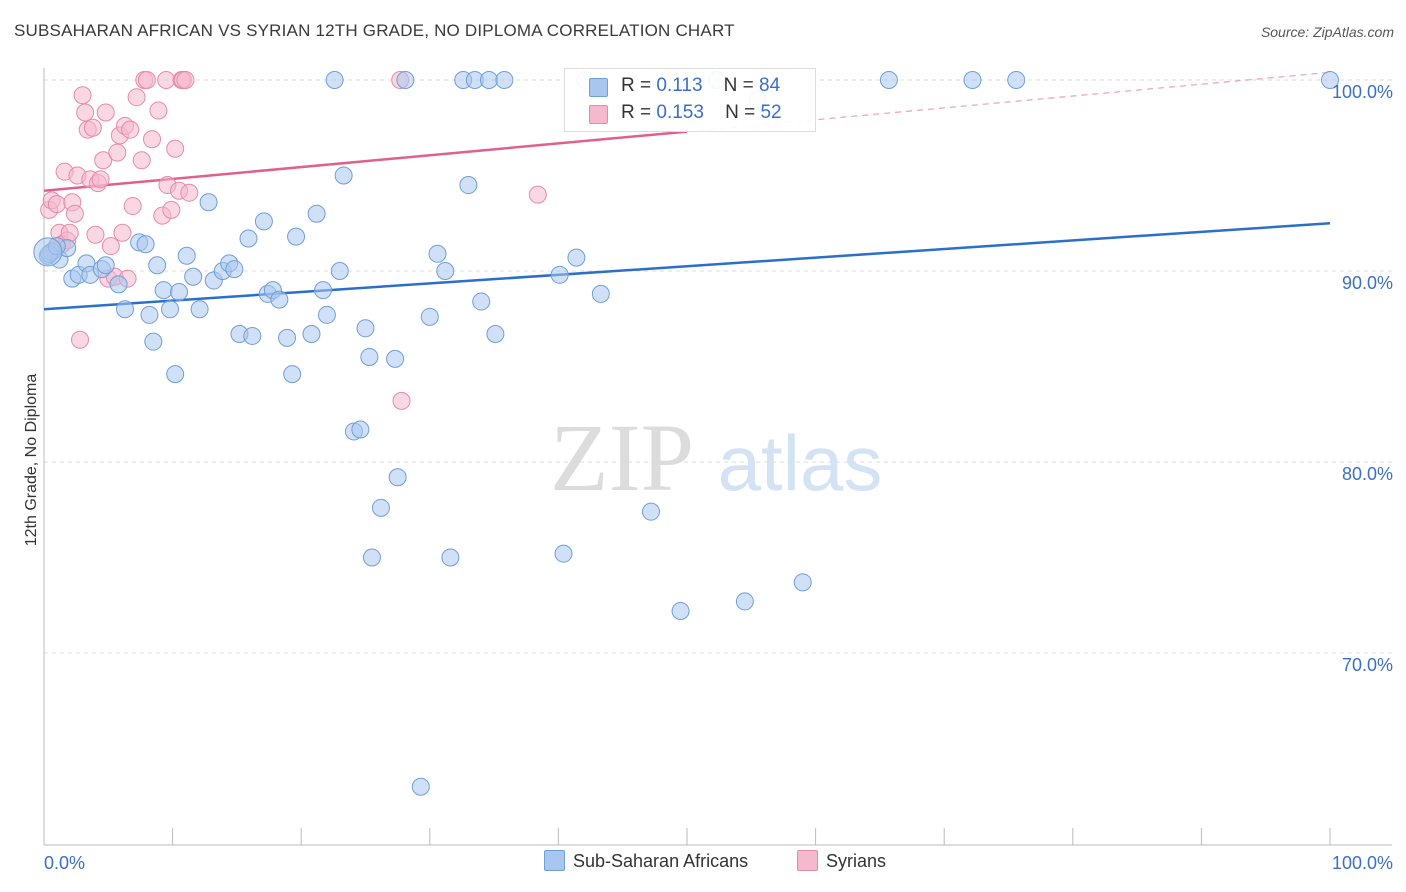 The height and width of the screenshot is (892, 1406). I want to click on trend-line-syrians, so click(365, 161).